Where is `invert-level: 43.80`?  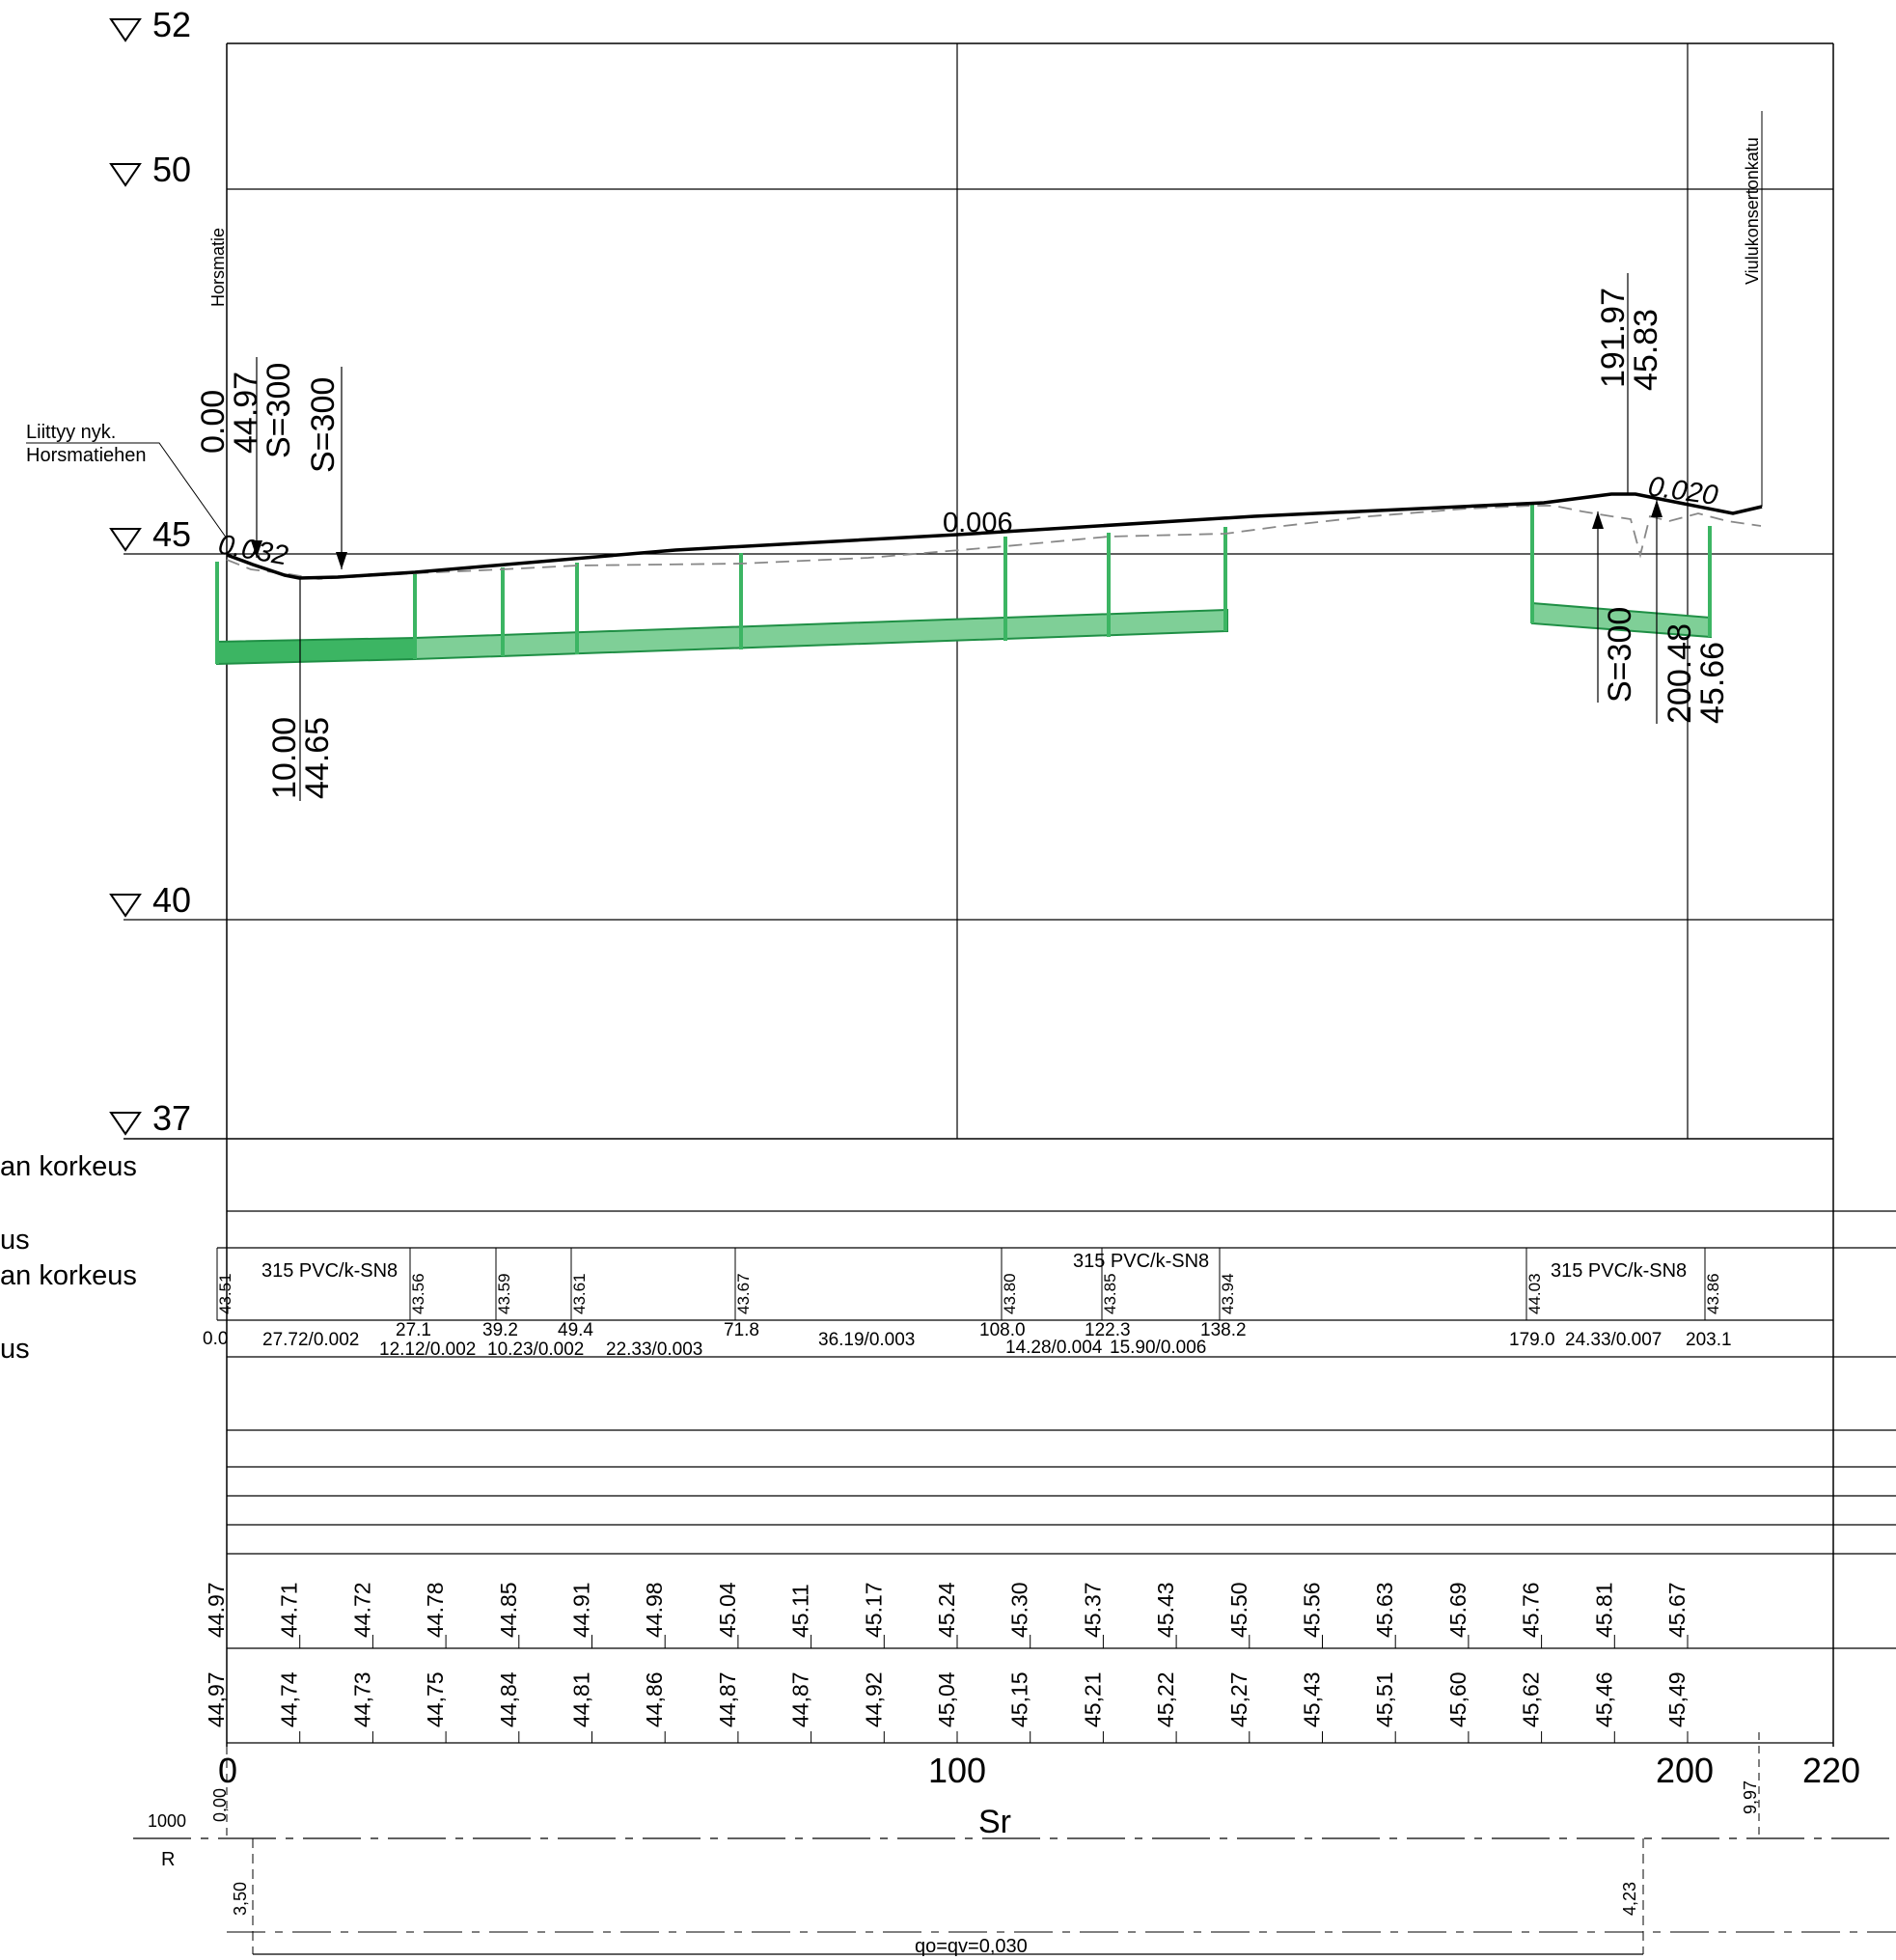
invert-level: 43.80 is located at coordinates (1010, 1293).